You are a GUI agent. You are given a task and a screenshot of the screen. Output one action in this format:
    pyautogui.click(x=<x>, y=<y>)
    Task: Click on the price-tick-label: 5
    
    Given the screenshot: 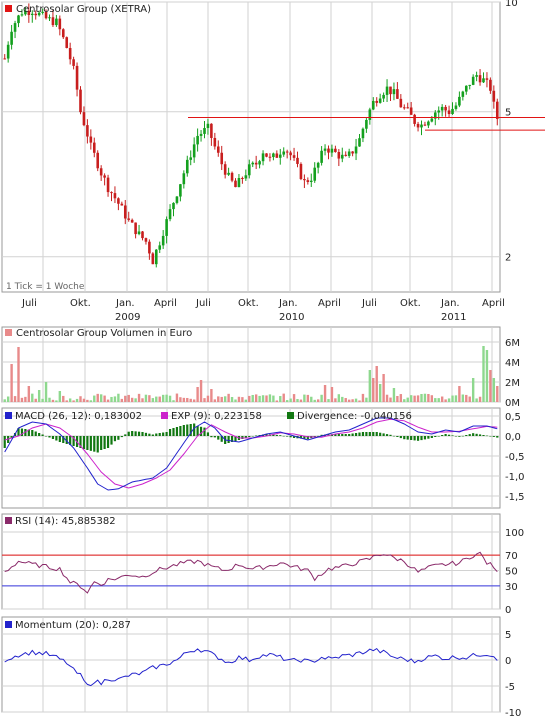 What is the action you would take?
    pyautogui.click(x=508, y=113)
    